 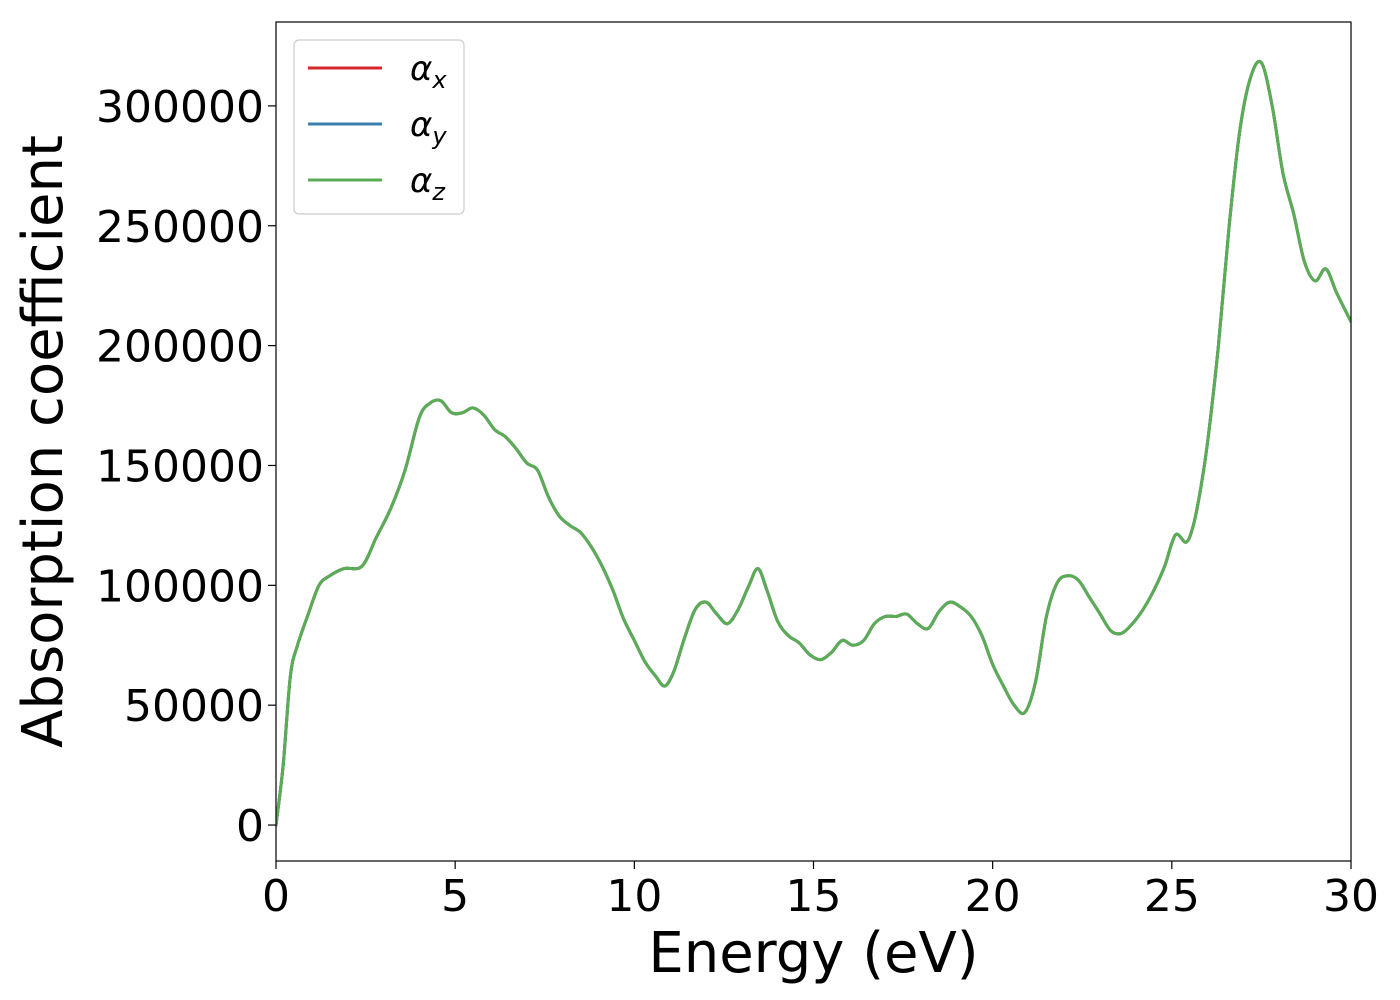 I want to click on x-tick-label: 25, so click(x=1172, y=896).